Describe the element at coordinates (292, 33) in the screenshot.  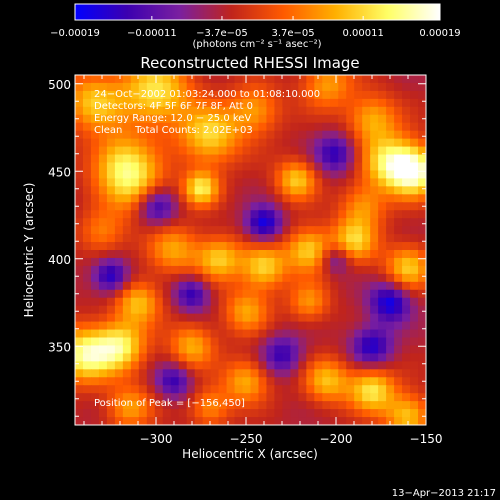
I see `colorbar-tick-label: 3.7e−05` at that location.